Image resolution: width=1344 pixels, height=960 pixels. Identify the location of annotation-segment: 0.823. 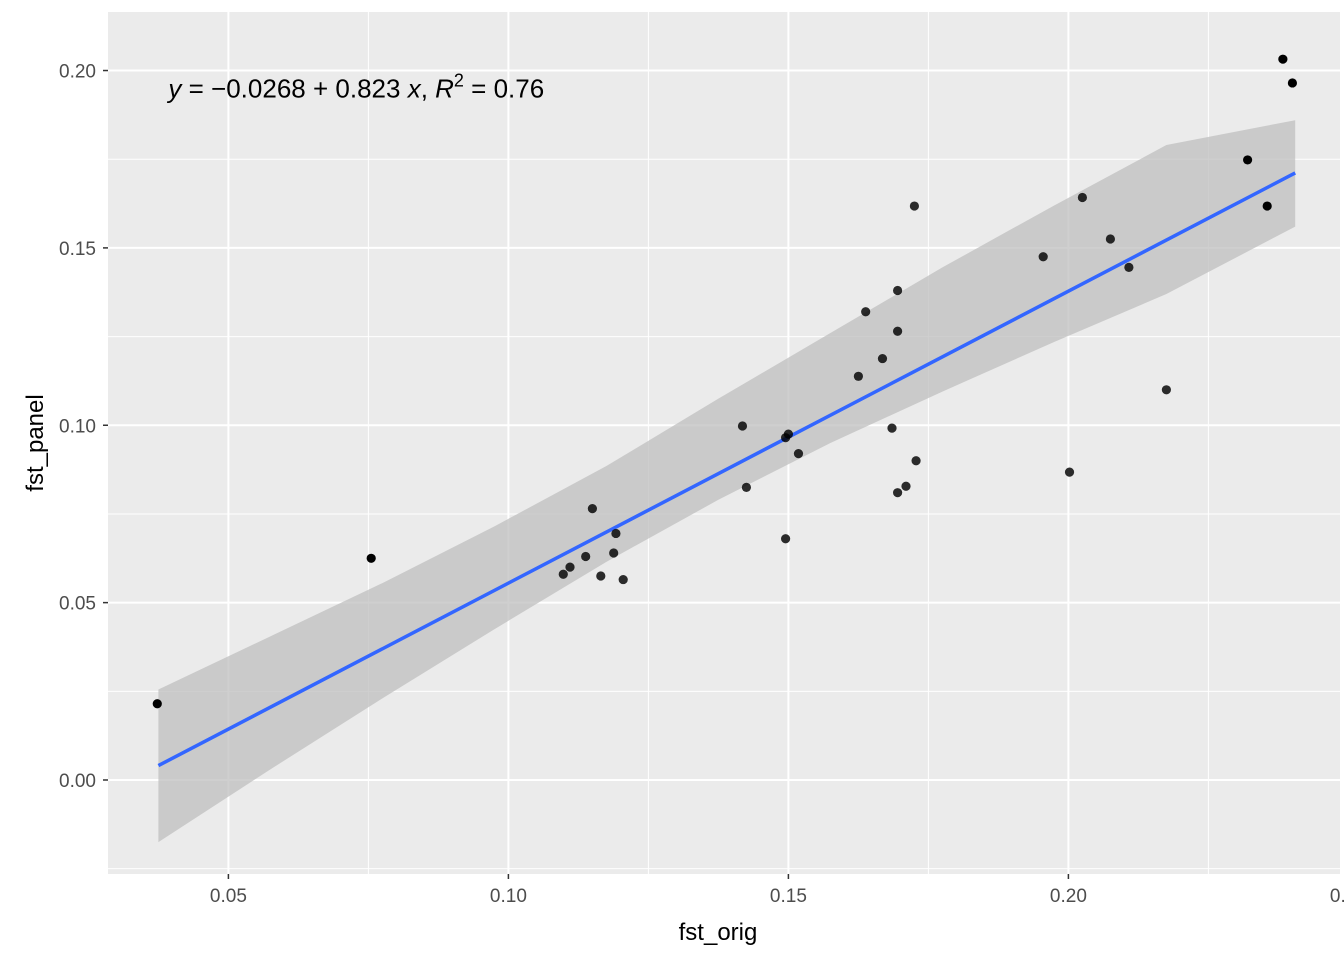
(371, 88).